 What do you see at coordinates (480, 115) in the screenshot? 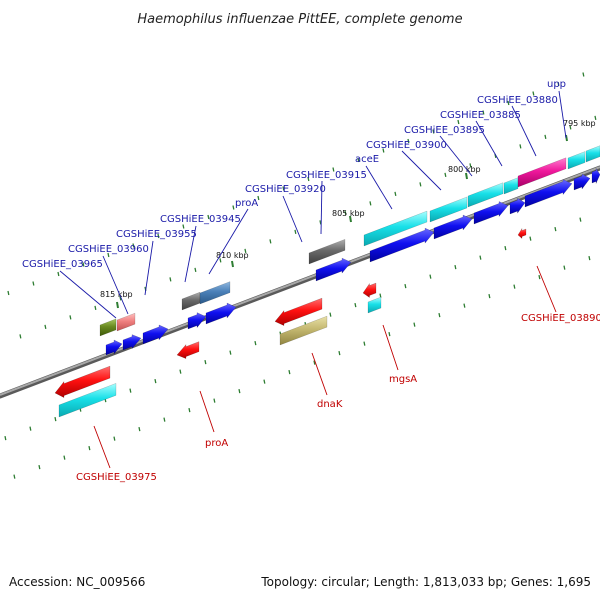
I see `gene-label-cgshiee-03885: CGSHiEE_03885` at bounding box center [480, 115].